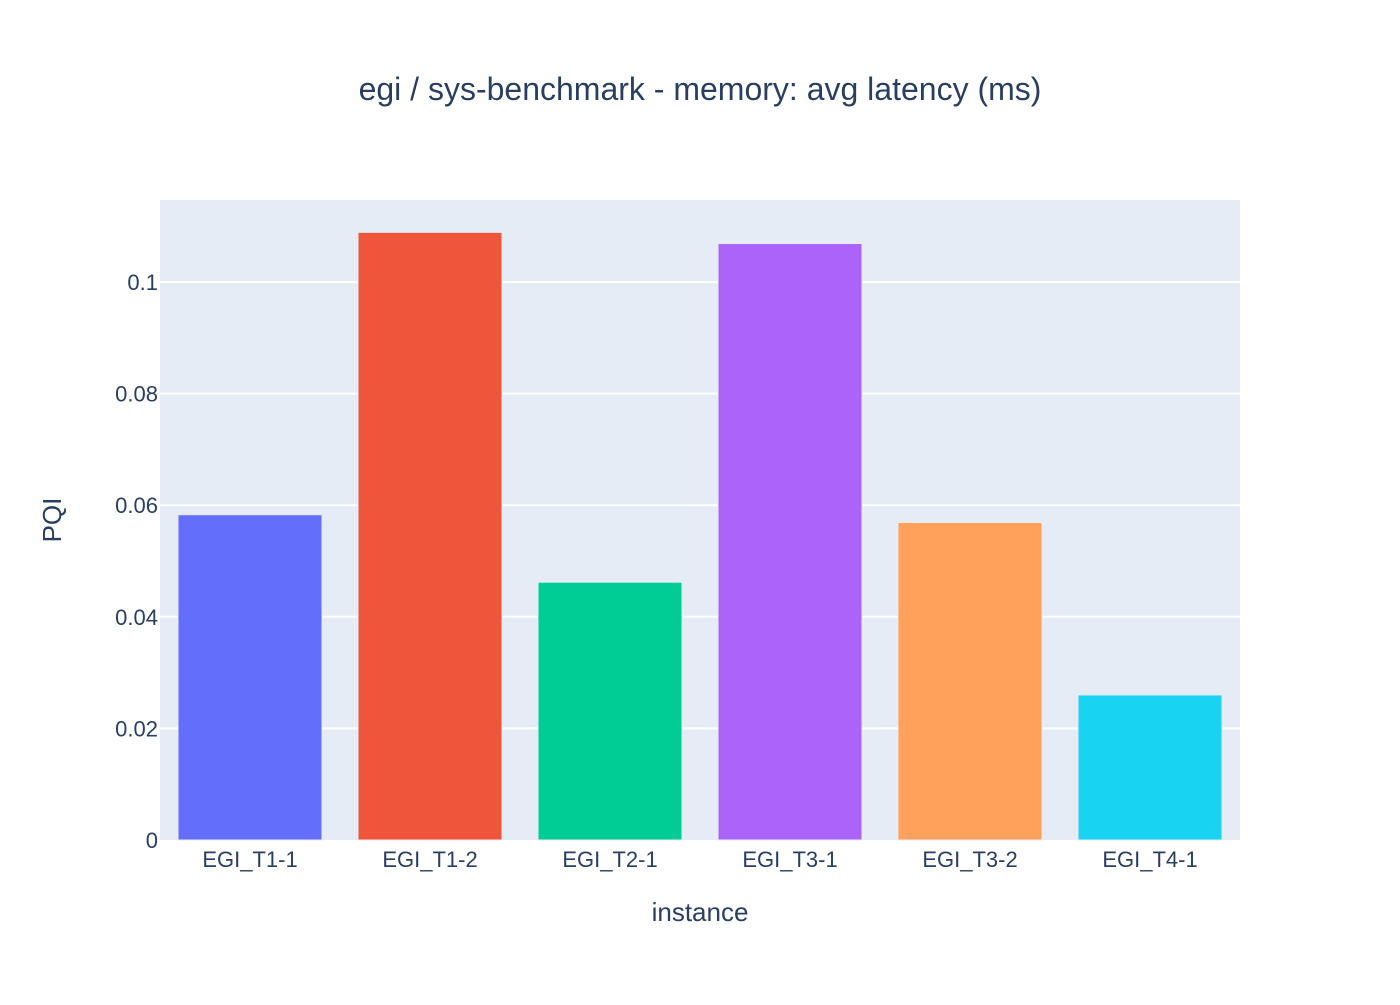 This screenshot has width=1400, height=1005. I want to click on x-axis-title: instance, so click(700, 912).